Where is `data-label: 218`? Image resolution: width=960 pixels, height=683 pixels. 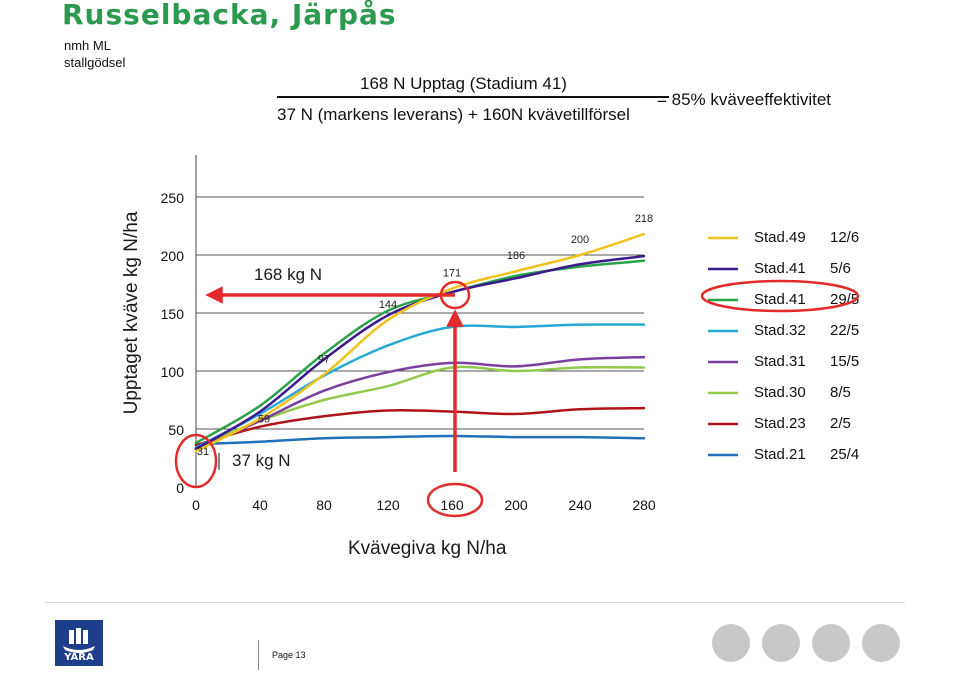
data-label: 218 is located at coordinates (644, 219).